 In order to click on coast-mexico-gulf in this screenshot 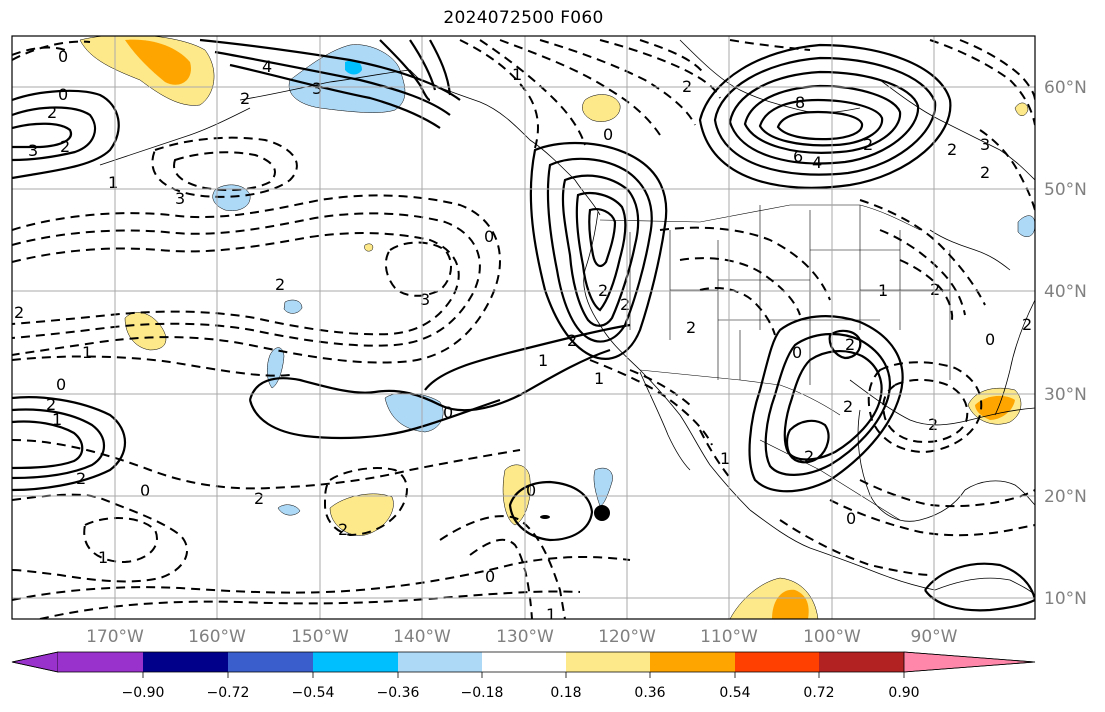, I will do `click(911, 465)`.